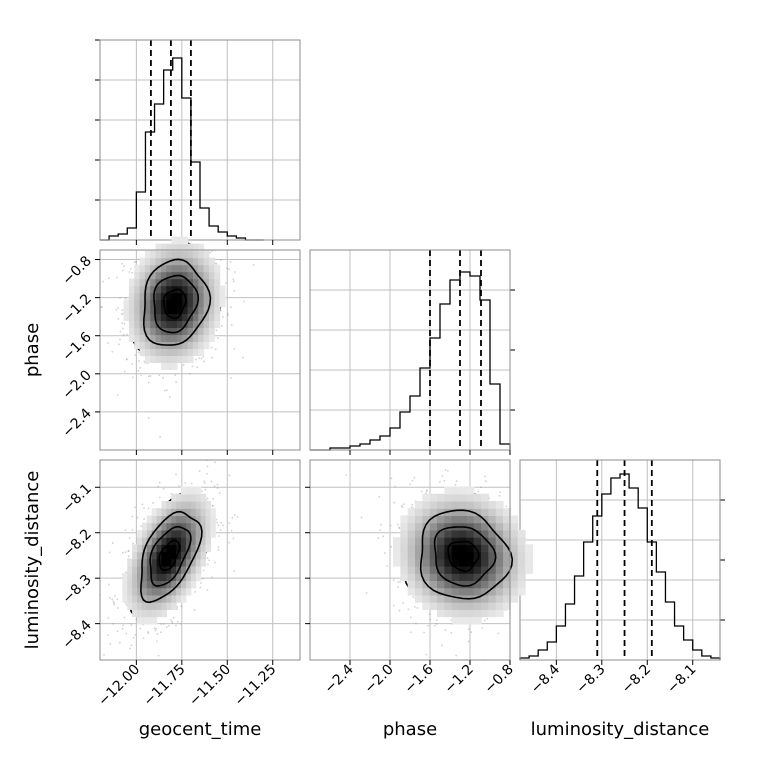 This screenshot has height=760, width=760. What do you see at coordinates (620, 729) in the screenshot?
I see `x-axis-title-luminosity_distance: luminosity_distance` at bounding box center [620, 729].